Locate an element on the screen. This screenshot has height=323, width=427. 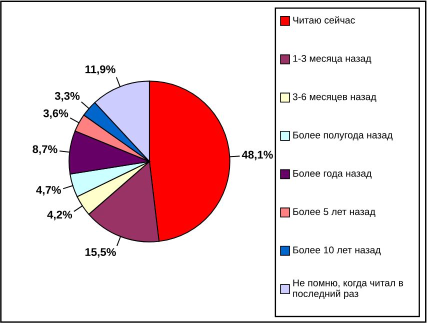
data-label: 15,5% is located at coordinates (100, 253).